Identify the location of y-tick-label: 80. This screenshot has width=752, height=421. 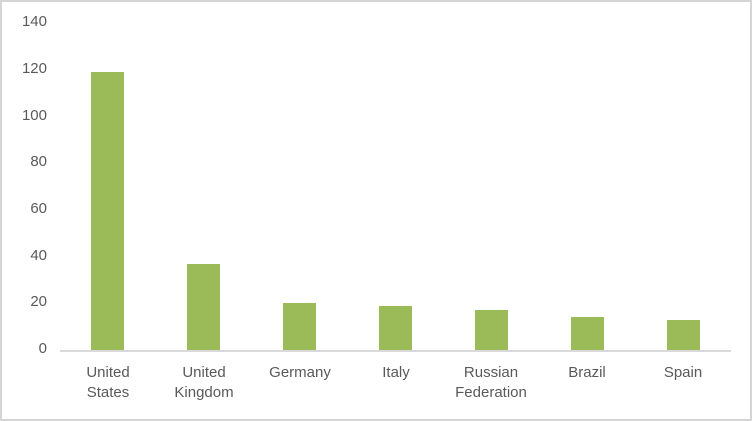
(38, 162).